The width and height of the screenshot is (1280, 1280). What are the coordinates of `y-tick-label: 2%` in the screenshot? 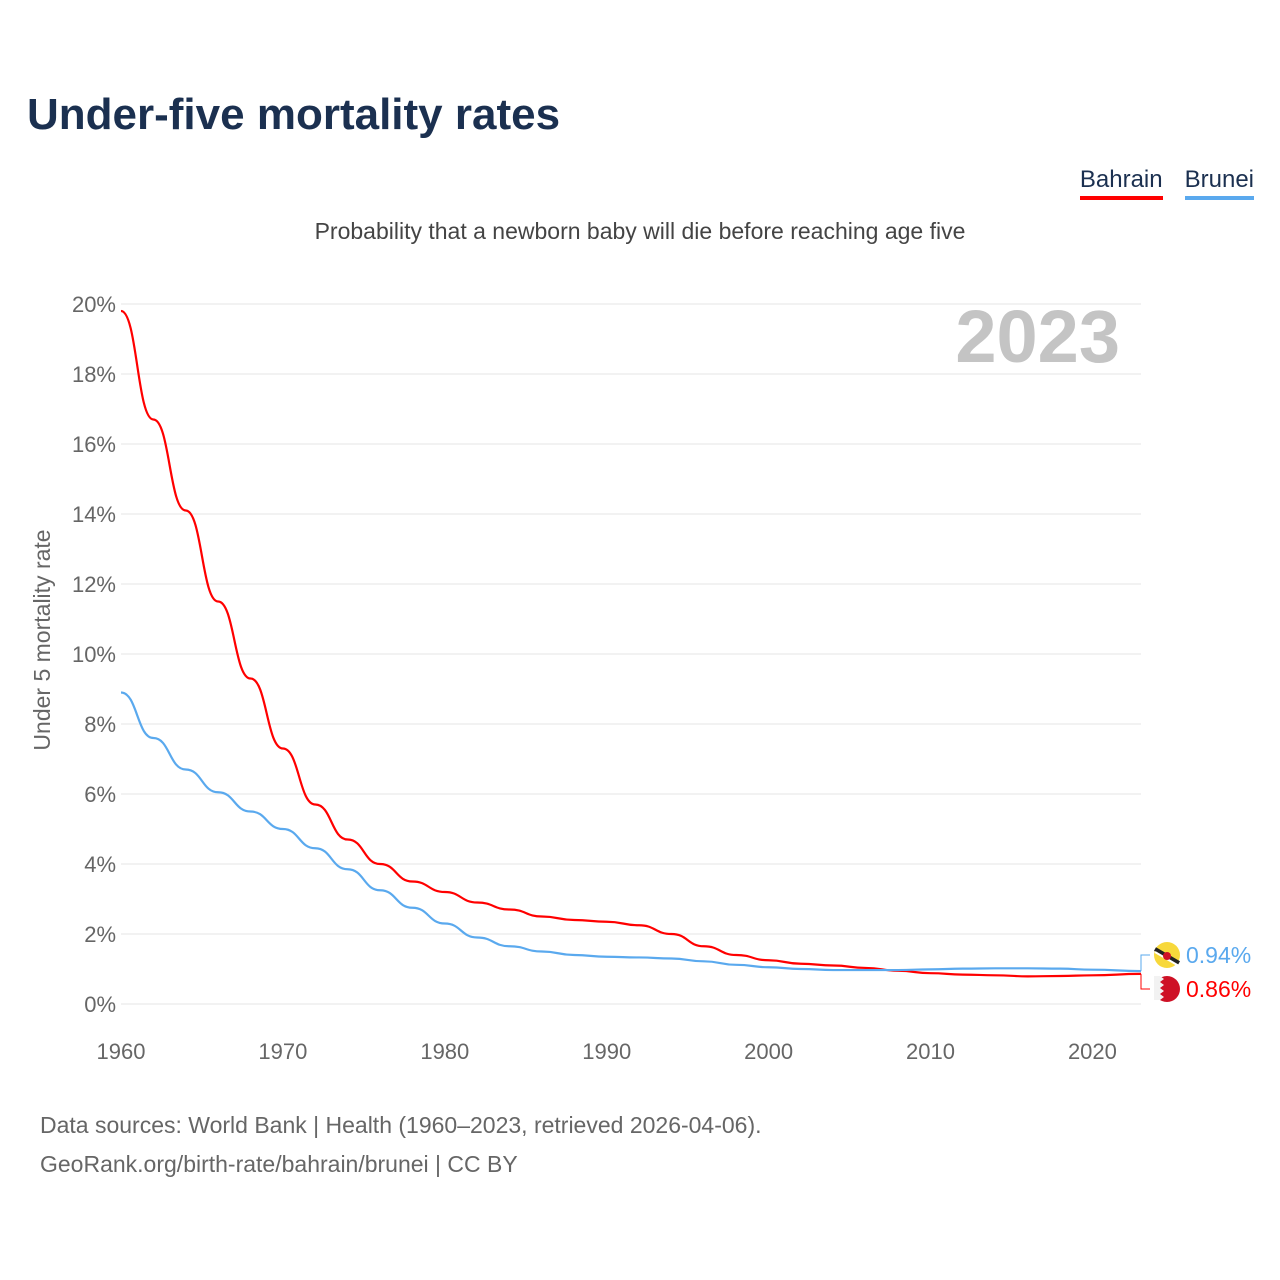 It's located at (100, 934).